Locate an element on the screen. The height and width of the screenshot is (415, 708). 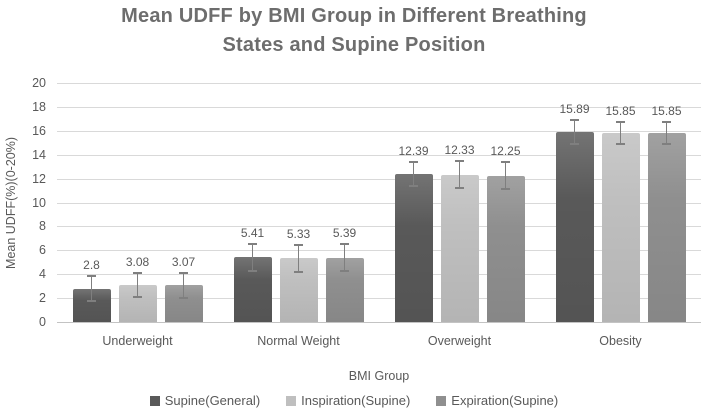
bar-slot: 12.25 is located at coordinates (505, 202).